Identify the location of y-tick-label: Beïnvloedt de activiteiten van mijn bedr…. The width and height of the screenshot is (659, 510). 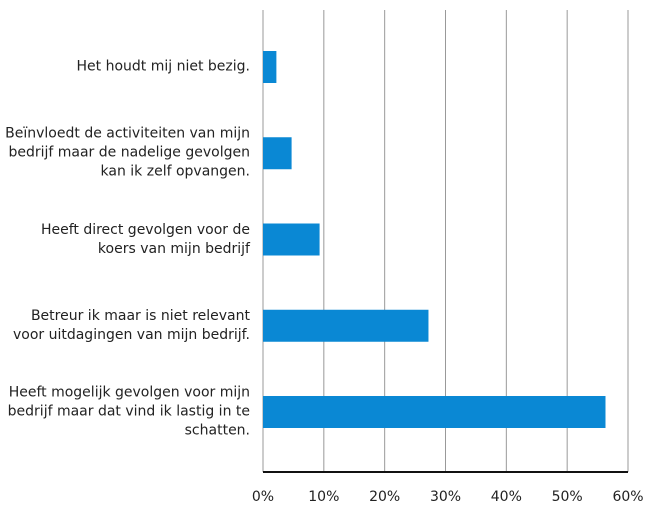
(127, 152).